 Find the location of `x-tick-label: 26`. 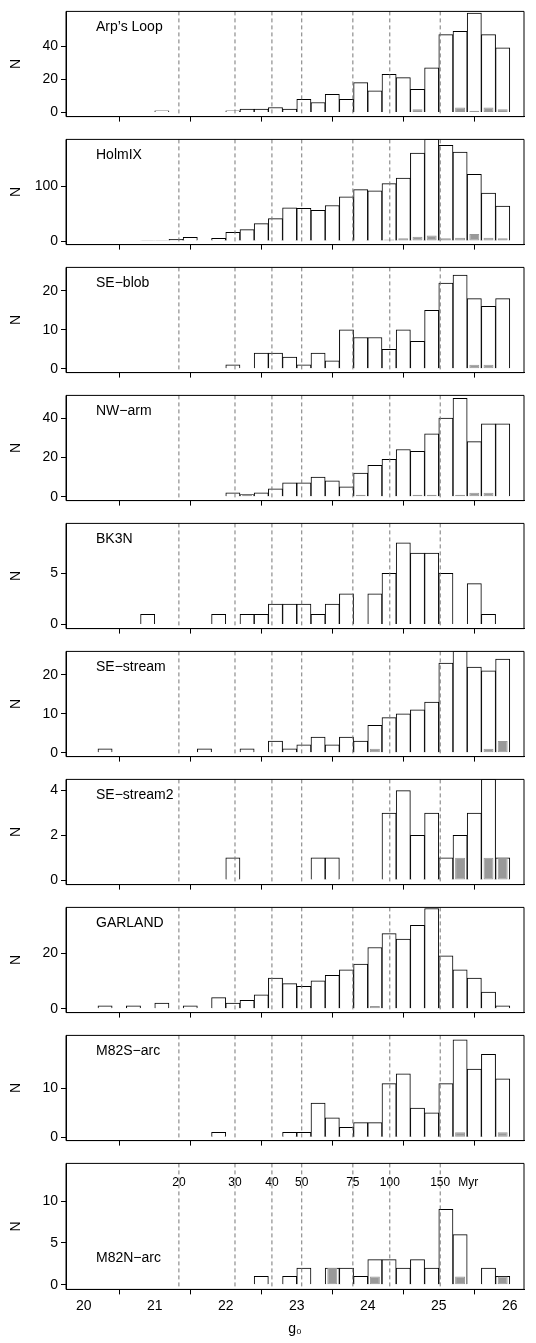

x-tick-label: 26 is located at coordinates (510, 1304).